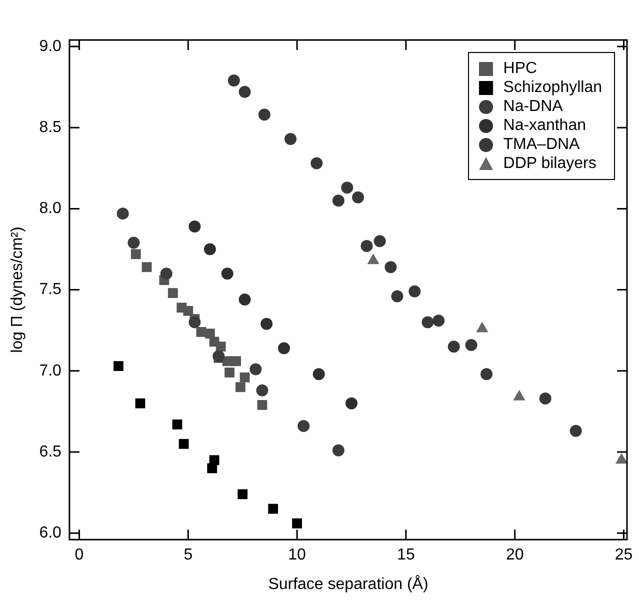  Describe the element at coordinates (297, 555) in the screenshot. I see `x-tick-label: 10` at that location.